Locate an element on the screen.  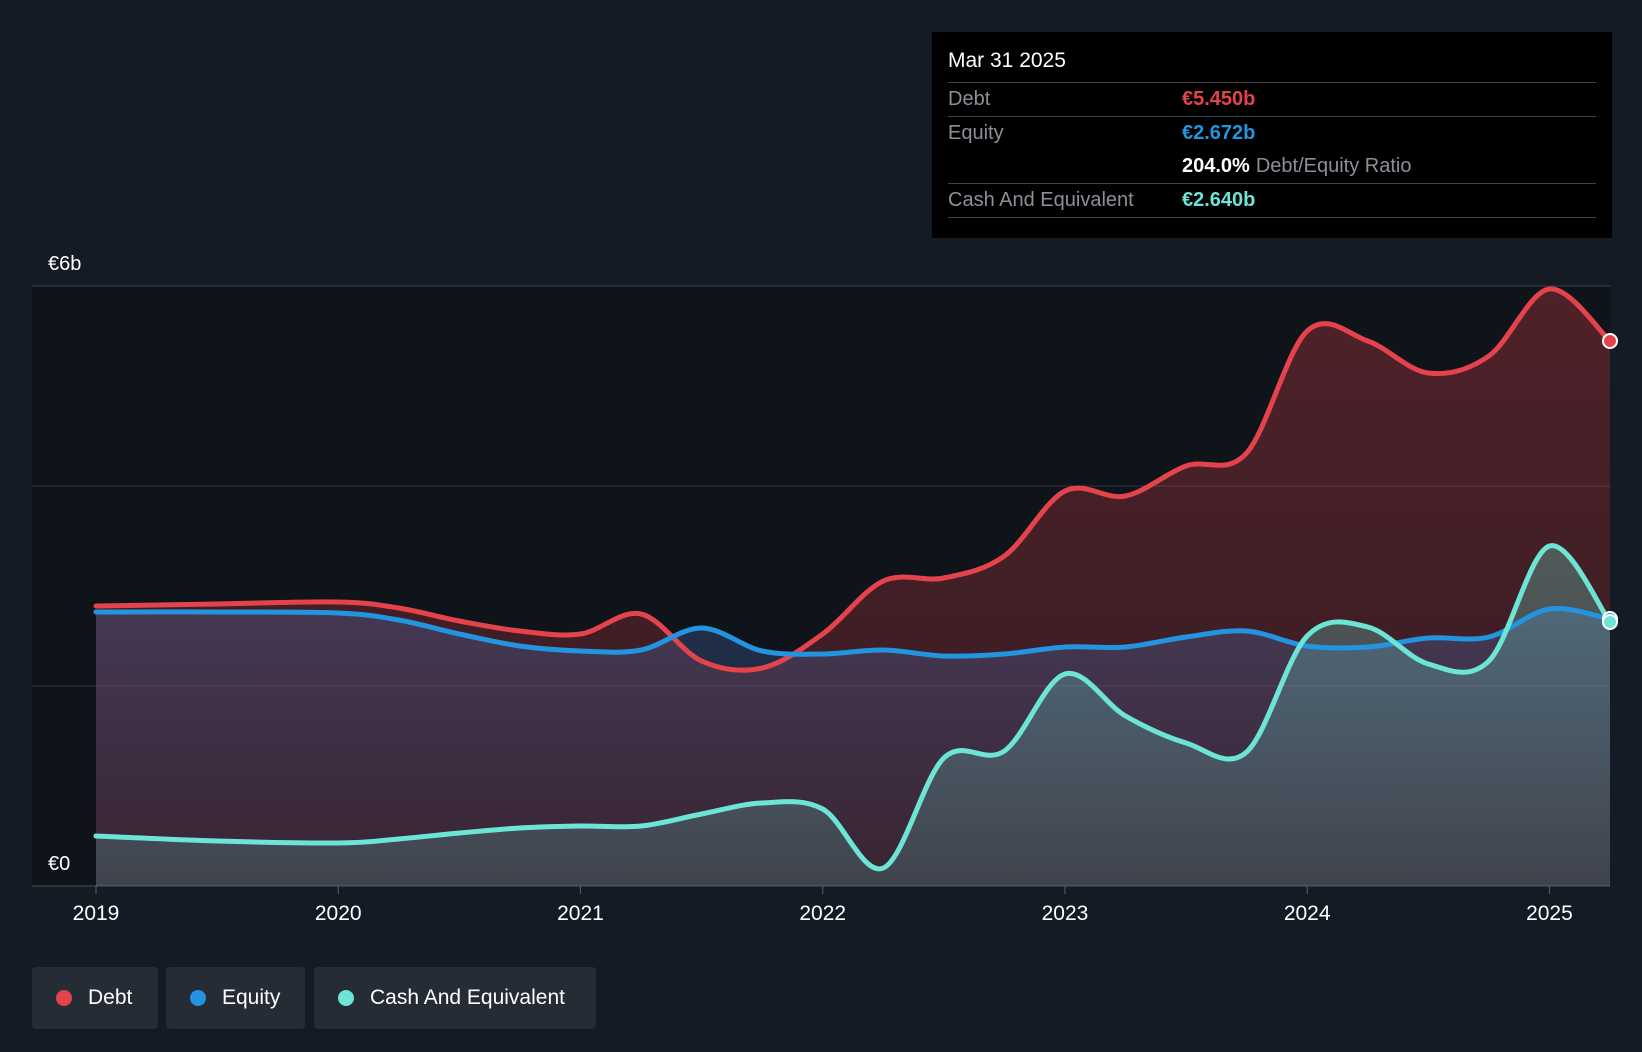
legend-label-equity: Equity is located at coordinates (251, 997).